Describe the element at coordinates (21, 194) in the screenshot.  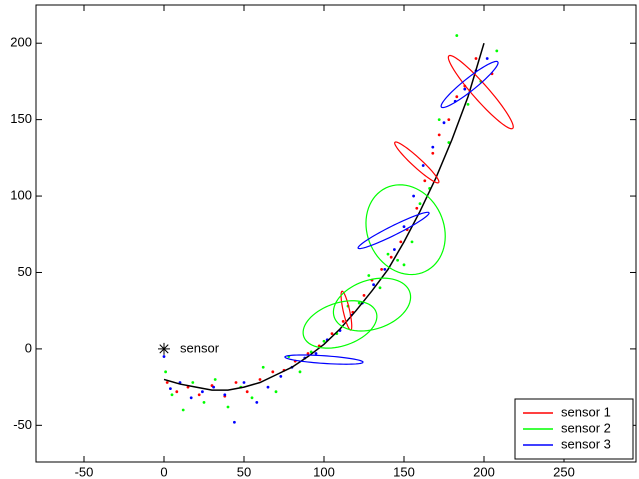
I see `y-tick-label: 100` at that location.